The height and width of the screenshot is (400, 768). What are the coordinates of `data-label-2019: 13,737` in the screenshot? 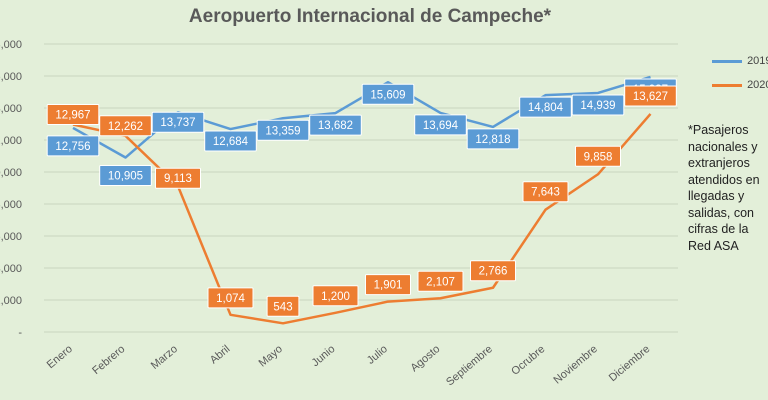 It's located at (177, 123).